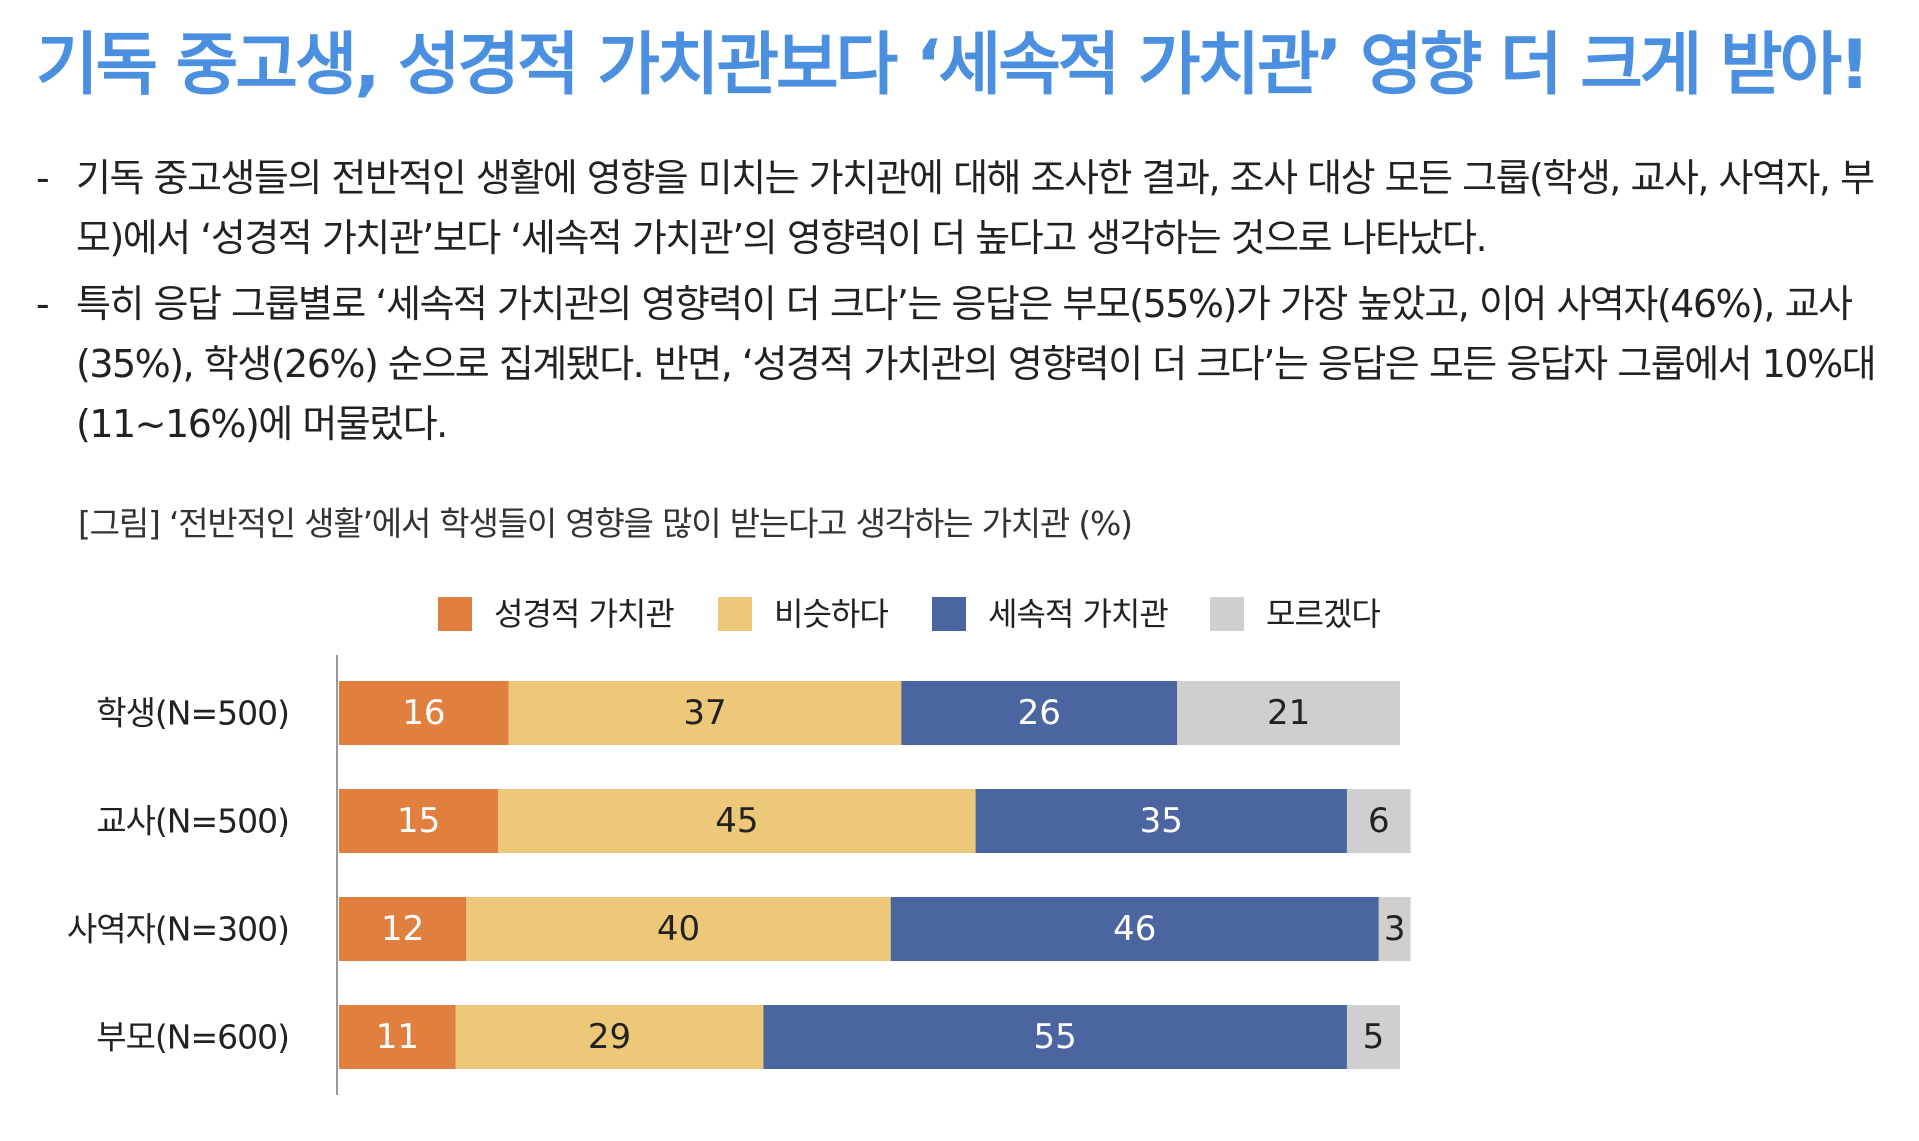 Image resolution: width=1919 pixels, height=1141 pixels. I want to click on legend-label: 성경적 가치관, so click(584, 614).